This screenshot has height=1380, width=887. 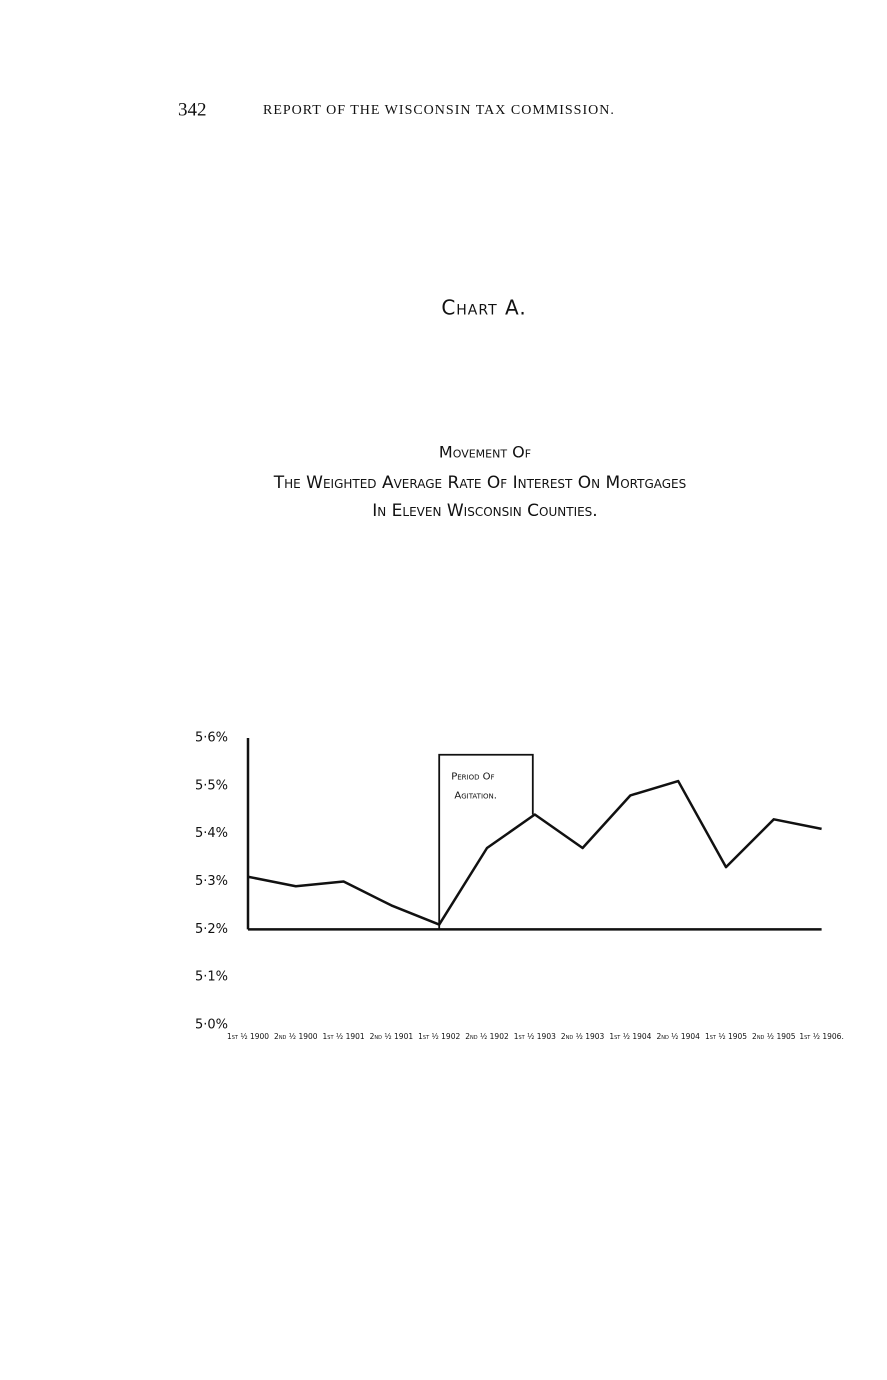 I want to click on y-tick-label: 5·1%, so click(x=211, y=977).